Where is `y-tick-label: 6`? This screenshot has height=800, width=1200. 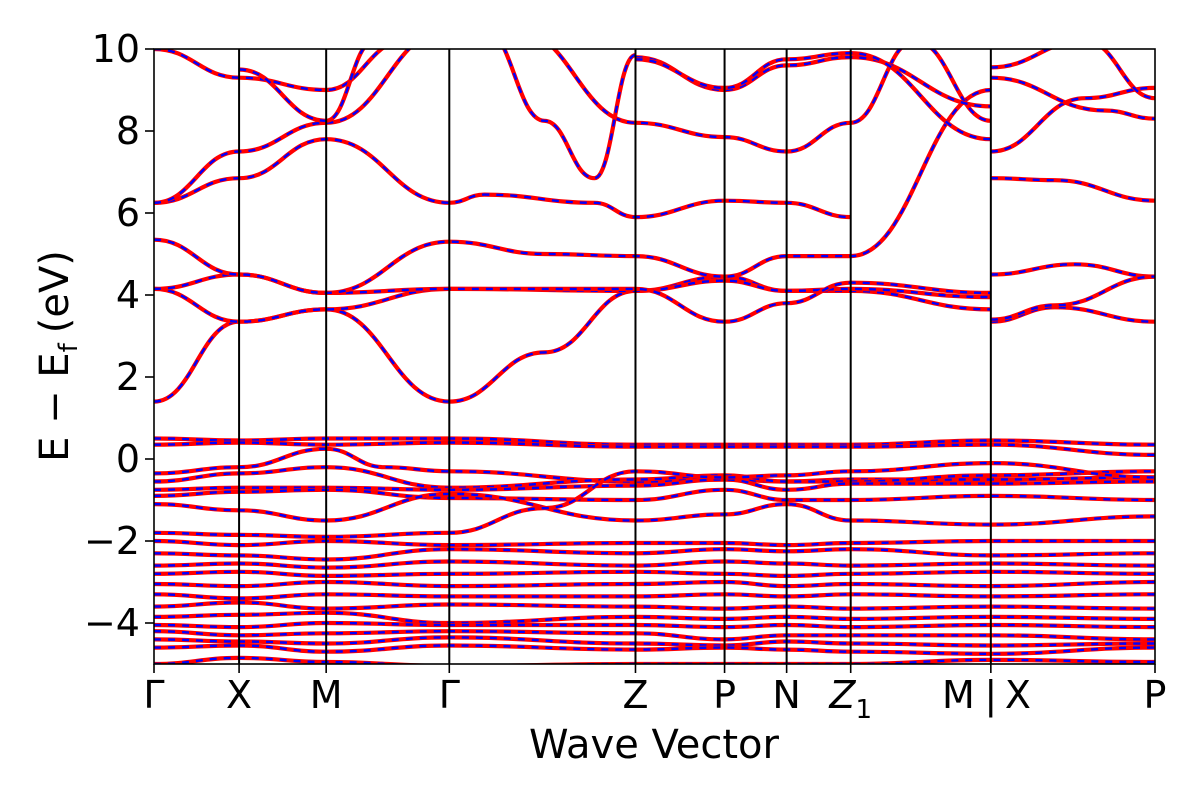 y-tick-label: 6 is located at coordinates (128, 213).